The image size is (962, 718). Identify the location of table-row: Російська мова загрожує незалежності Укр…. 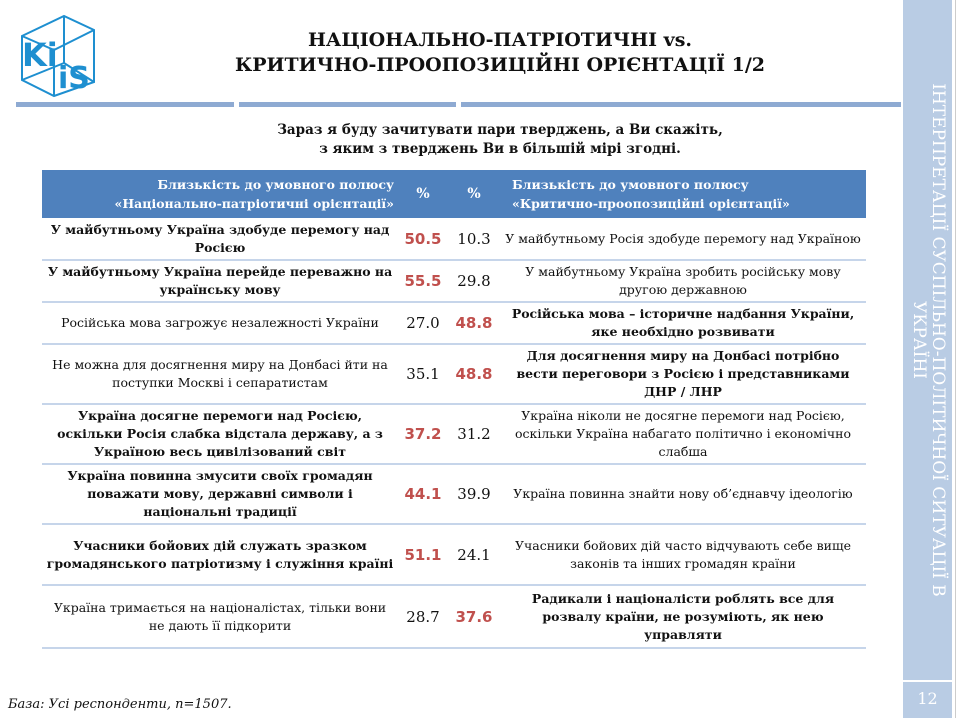
(454, 323).